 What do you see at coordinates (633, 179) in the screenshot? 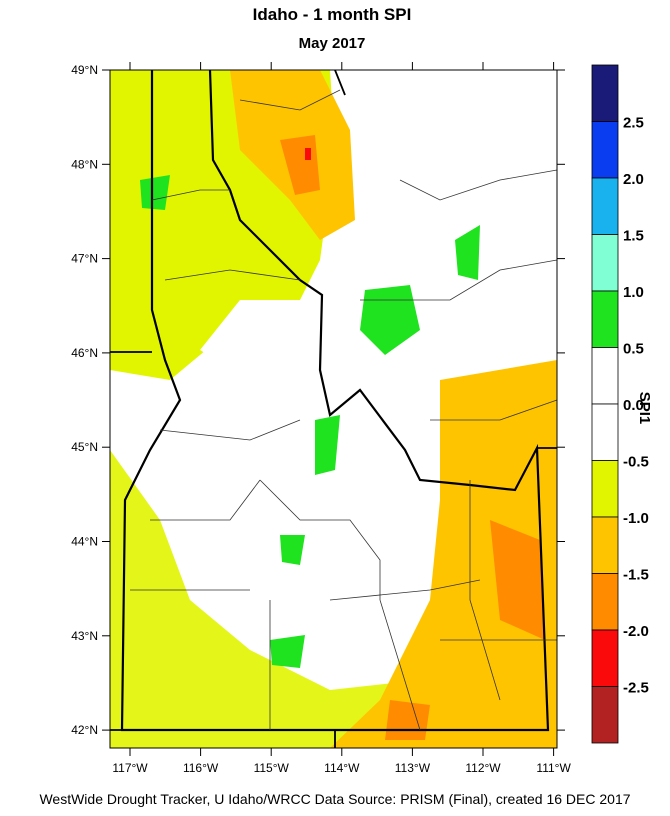
I see `colorbar-label: 2.0` at bounding box center [633, 179].